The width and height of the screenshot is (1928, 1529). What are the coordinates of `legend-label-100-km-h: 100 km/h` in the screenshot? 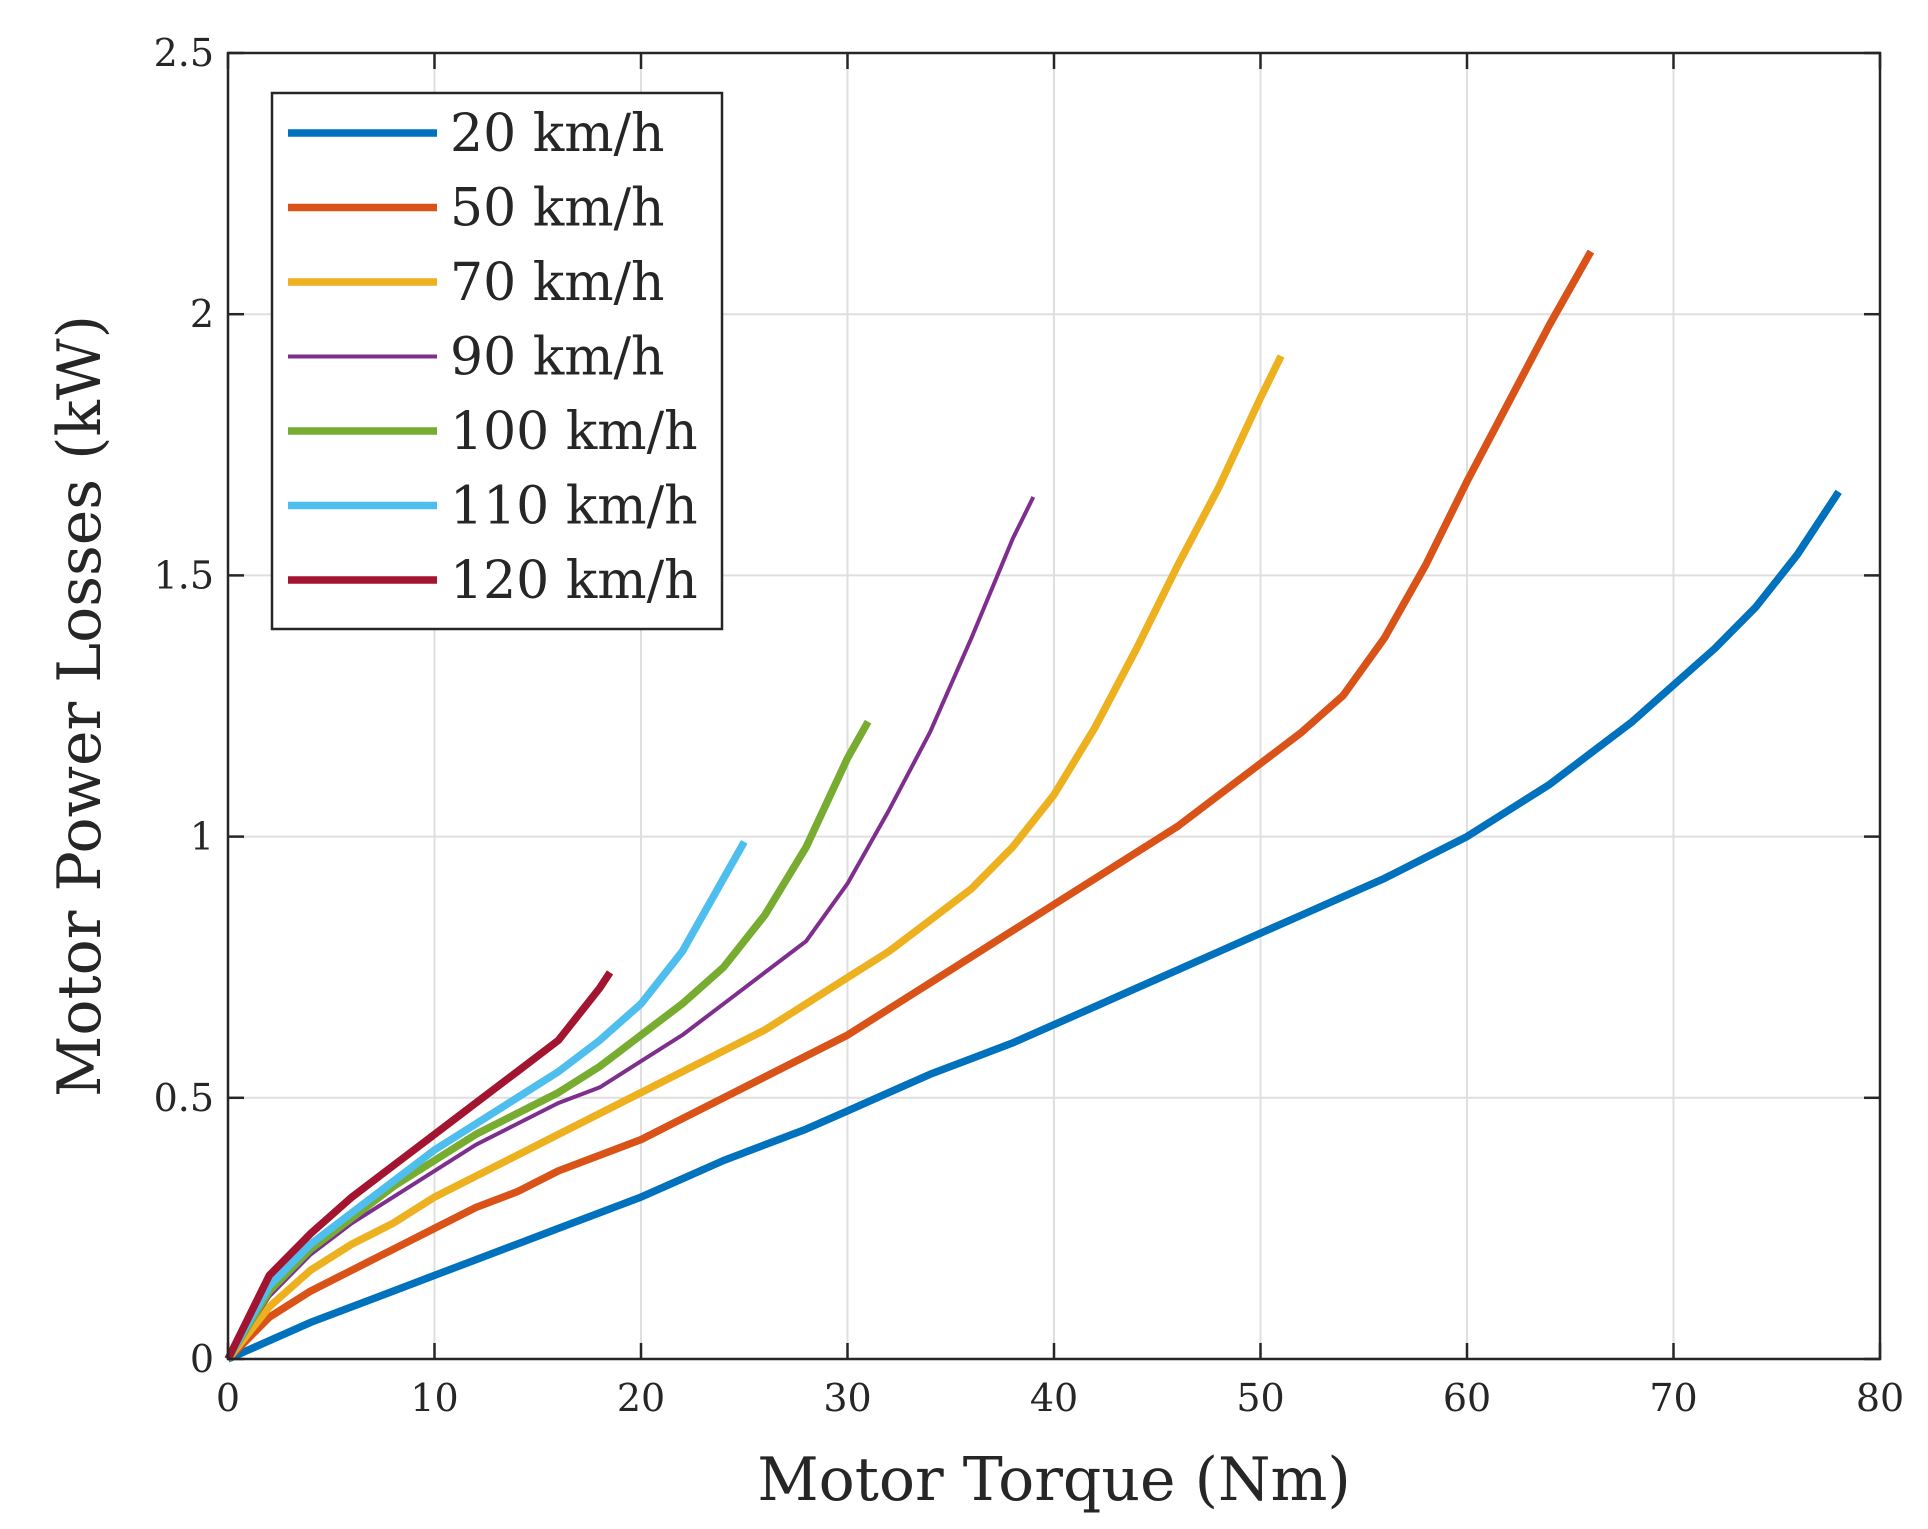 It's located at (574, 432).